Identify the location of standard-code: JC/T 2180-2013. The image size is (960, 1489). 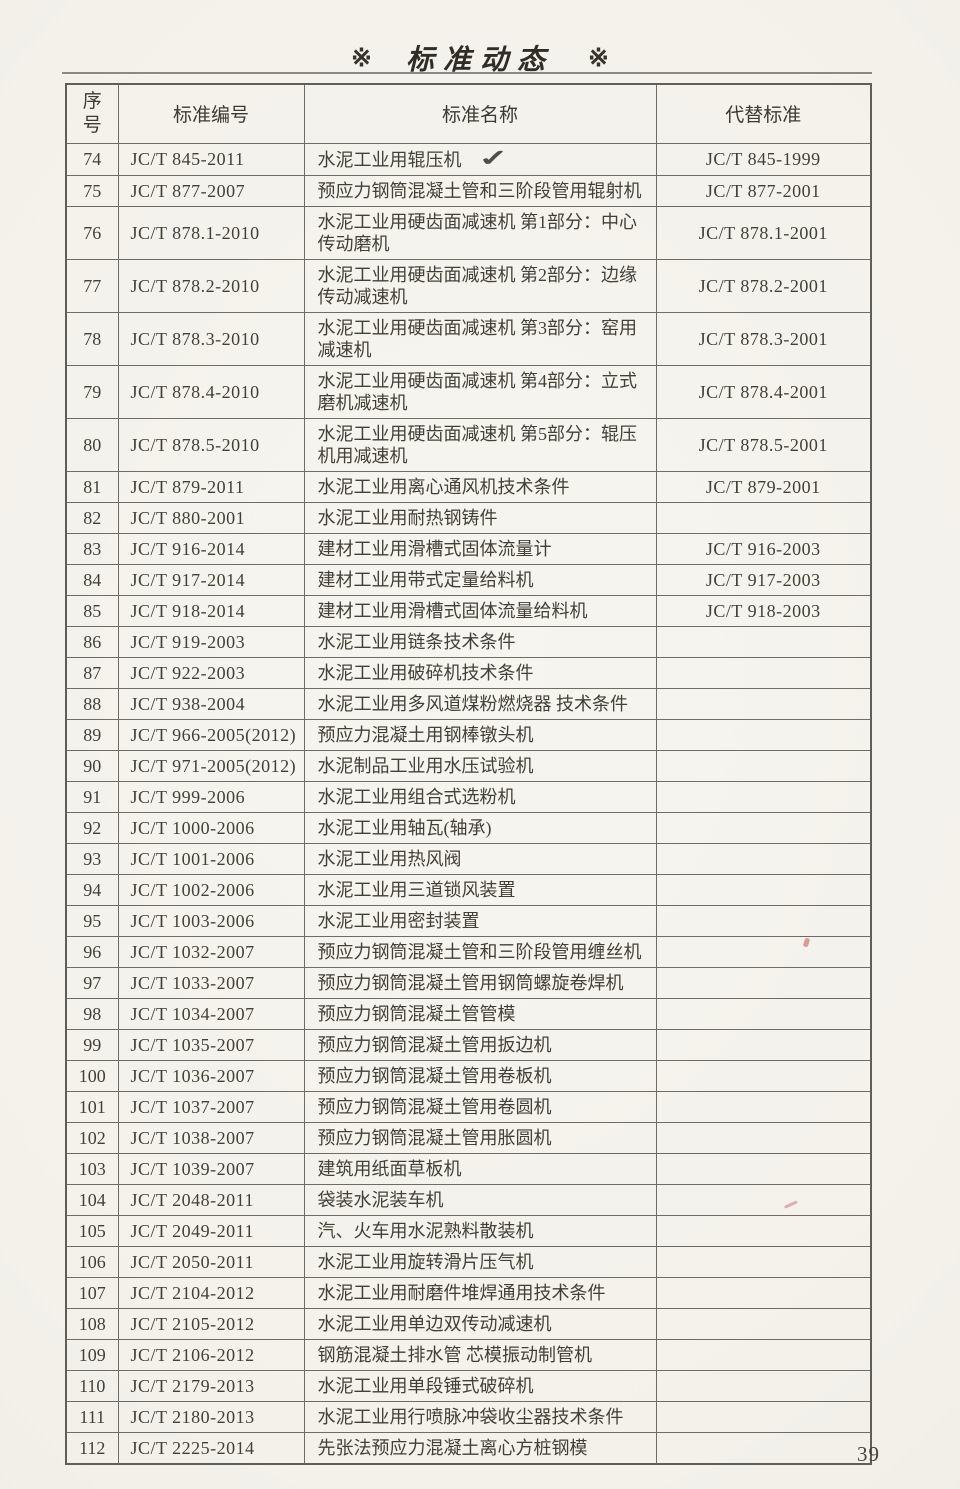
(192, 1416).